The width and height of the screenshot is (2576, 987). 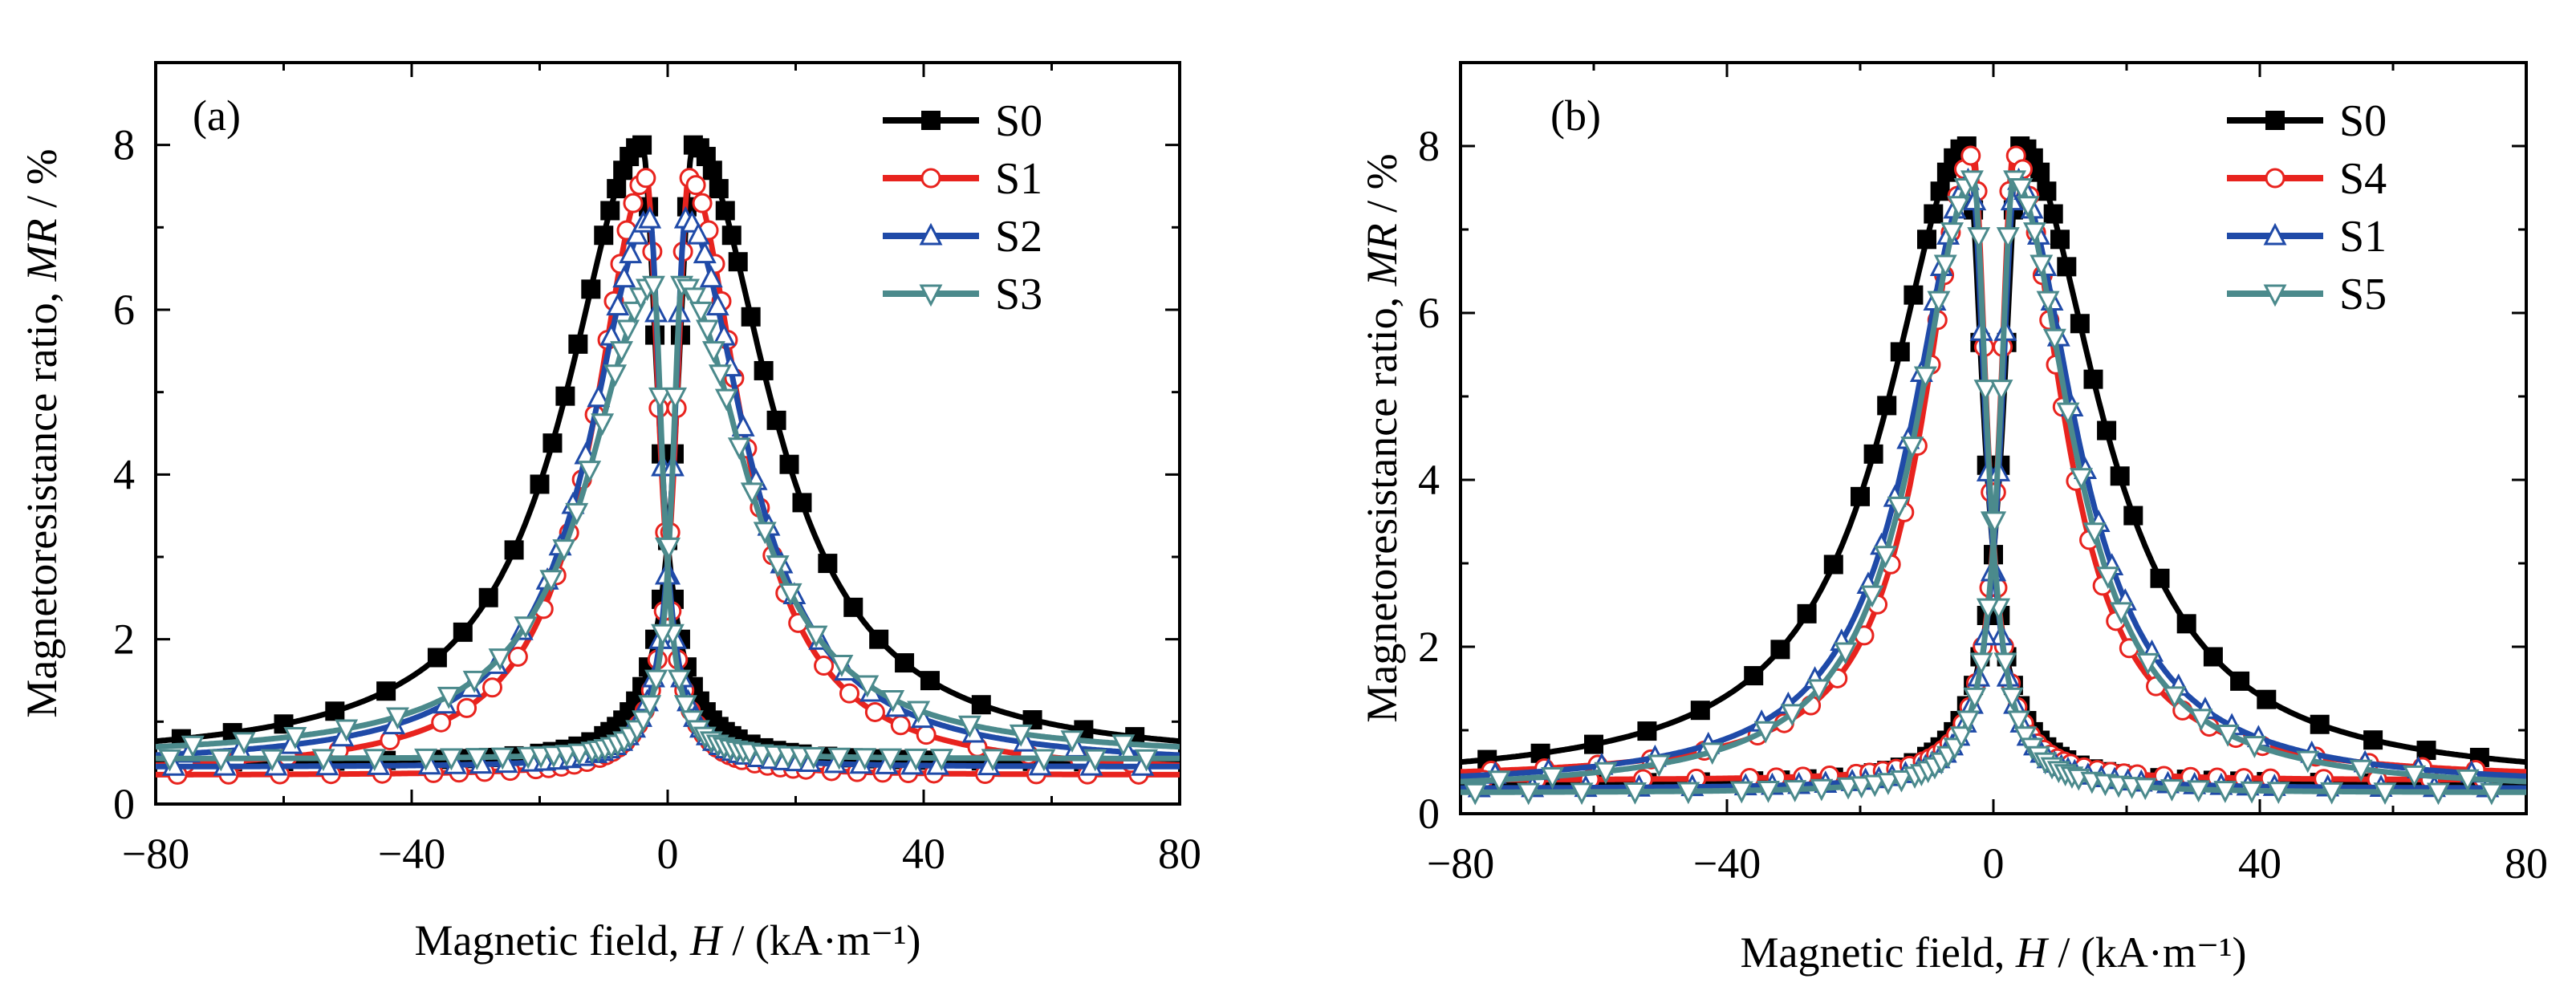 I want to click on panel-label: (b), so click(x=1575, y=115).